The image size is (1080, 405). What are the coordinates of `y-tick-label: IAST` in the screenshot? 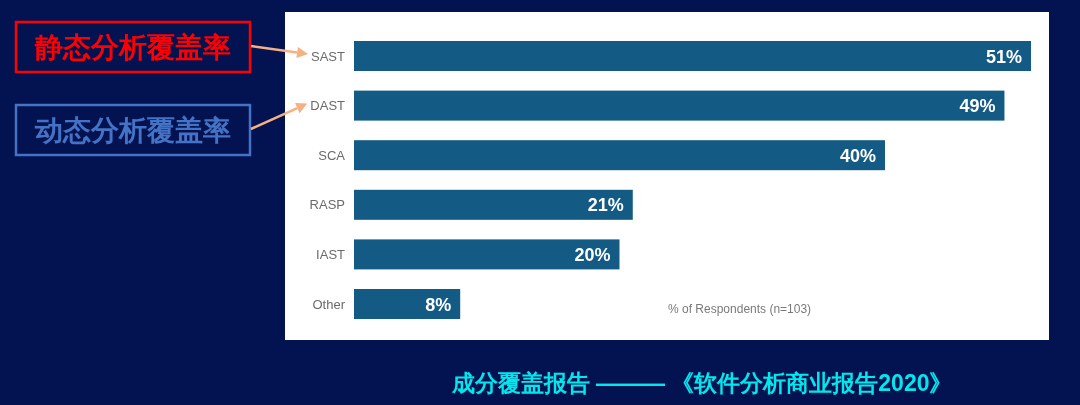 It's located at (331, 254).